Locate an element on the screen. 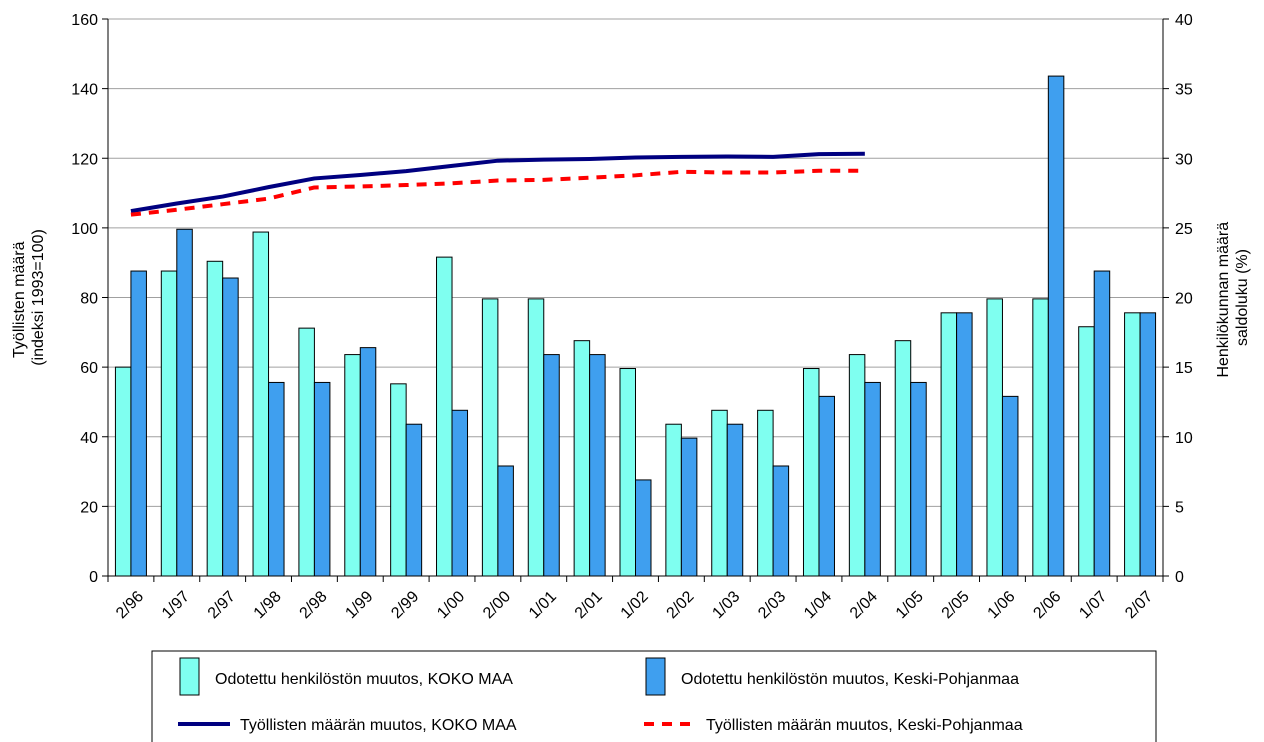 The image size is (1264, 742). left-tick-label: 120 is located at coordinates (84, 159).